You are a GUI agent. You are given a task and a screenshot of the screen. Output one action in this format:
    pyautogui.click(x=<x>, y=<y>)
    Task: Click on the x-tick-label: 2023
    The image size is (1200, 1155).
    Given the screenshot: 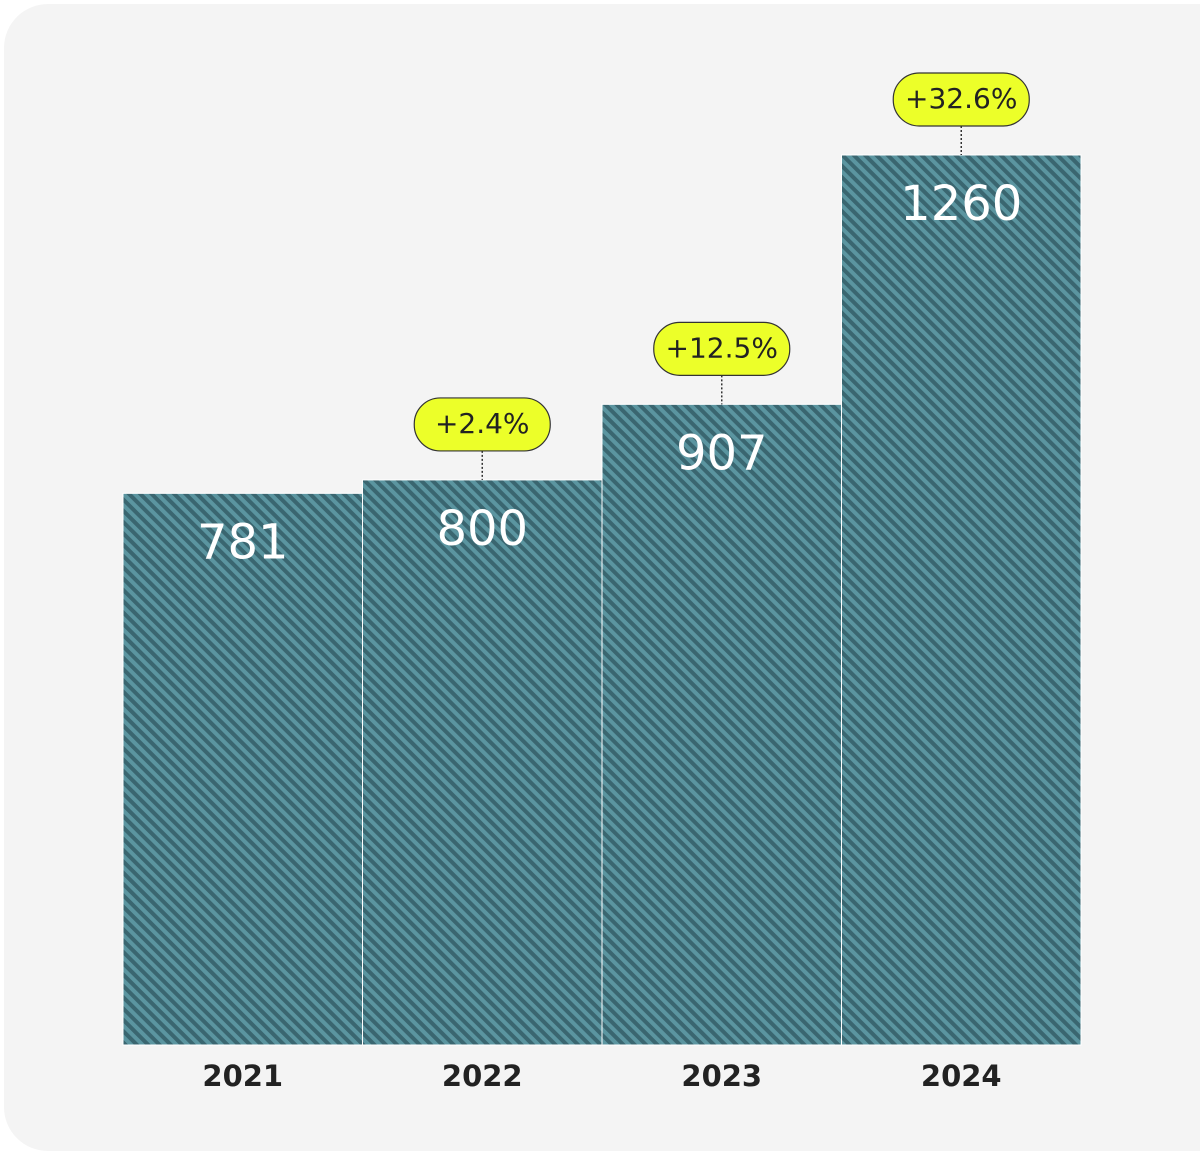 What is the action you would take?
    pyautogui.click(x=721, y=1076)
    